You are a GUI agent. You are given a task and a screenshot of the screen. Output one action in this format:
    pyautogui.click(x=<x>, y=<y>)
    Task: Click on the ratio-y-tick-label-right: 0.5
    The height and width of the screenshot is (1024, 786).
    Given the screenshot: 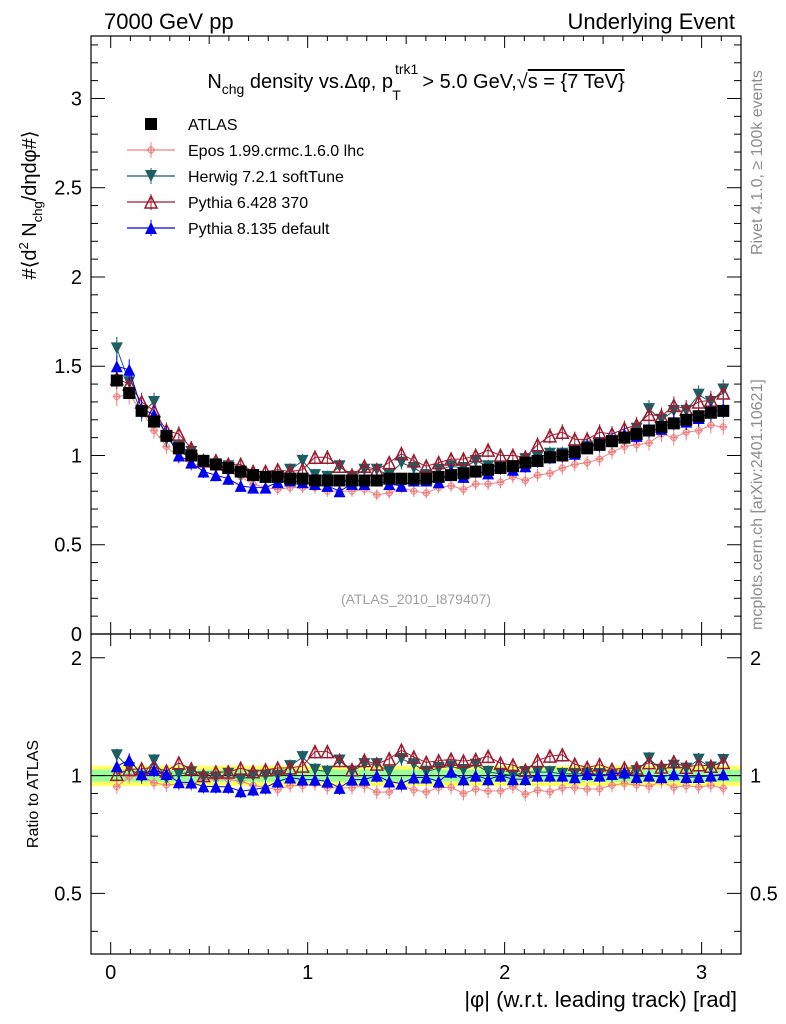 What is the action you would take?
    pyautogui.click(x=764, y=894)
    